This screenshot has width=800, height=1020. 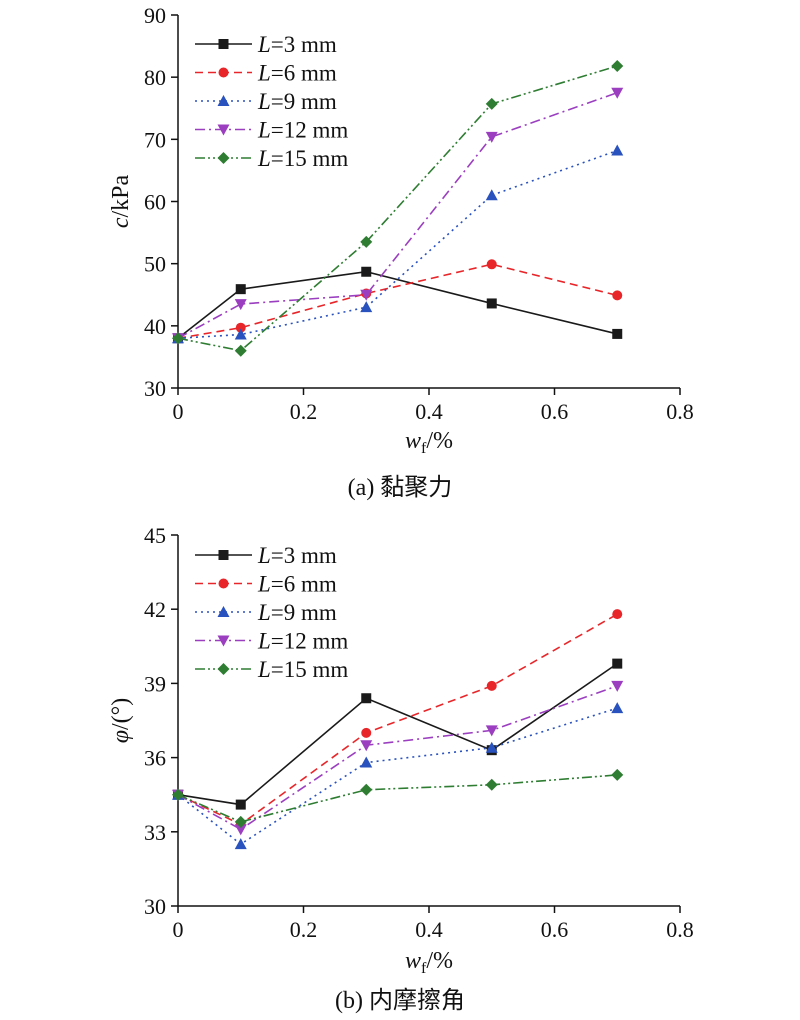 I want to click on y-axis-label-symbol: c, so click(x=121, y=222).